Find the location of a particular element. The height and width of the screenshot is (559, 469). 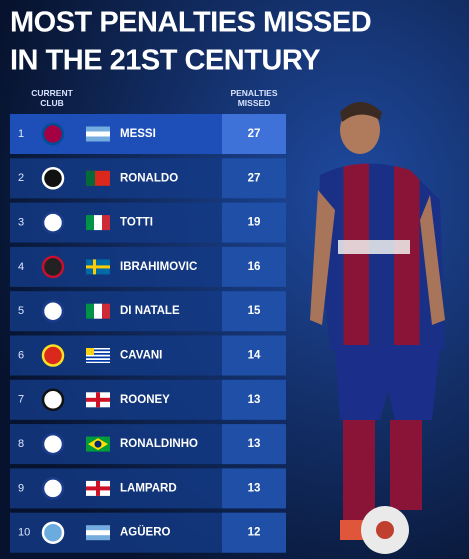

player-name: CAVANI is located at coordinates (141, 356).